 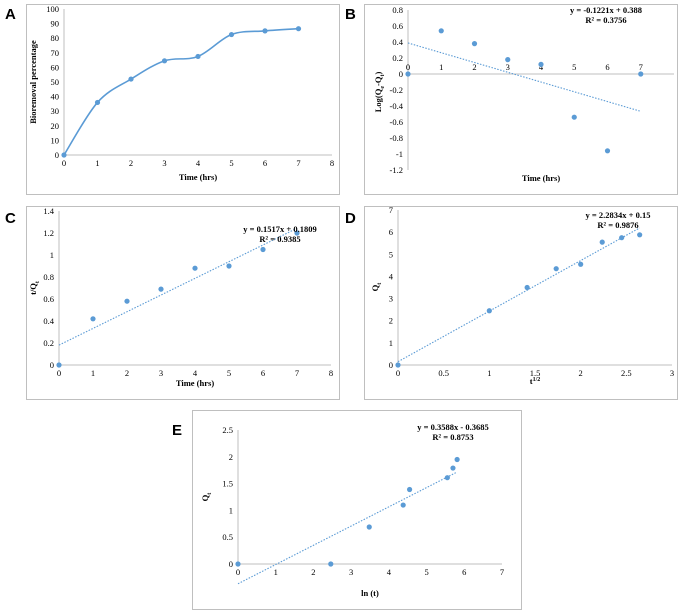 I want to click on panel-c-y-tick-label: 0, so click(x=52, y=365).